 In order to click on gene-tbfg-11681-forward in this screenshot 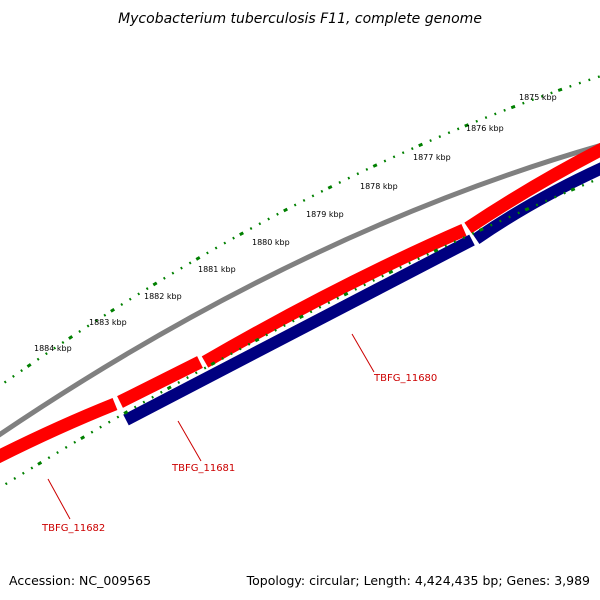, I will do `click(160, 382)`.